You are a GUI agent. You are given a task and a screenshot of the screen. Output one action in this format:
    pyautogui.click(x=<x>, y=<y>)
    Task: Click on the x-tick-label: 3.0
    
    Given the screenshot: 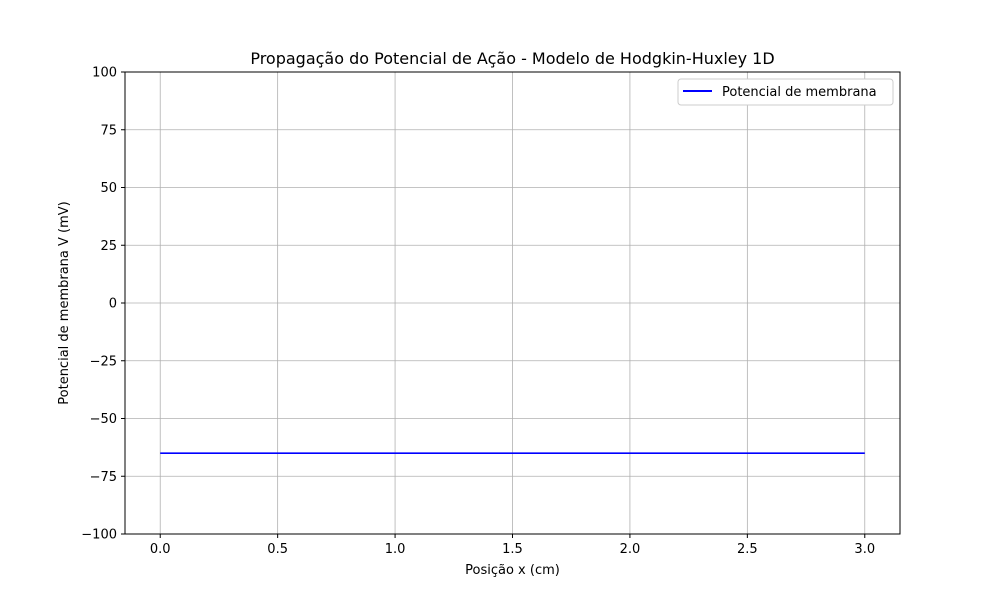 What is the action you would take?
    pyautogui.click(x=864, y=549)
    